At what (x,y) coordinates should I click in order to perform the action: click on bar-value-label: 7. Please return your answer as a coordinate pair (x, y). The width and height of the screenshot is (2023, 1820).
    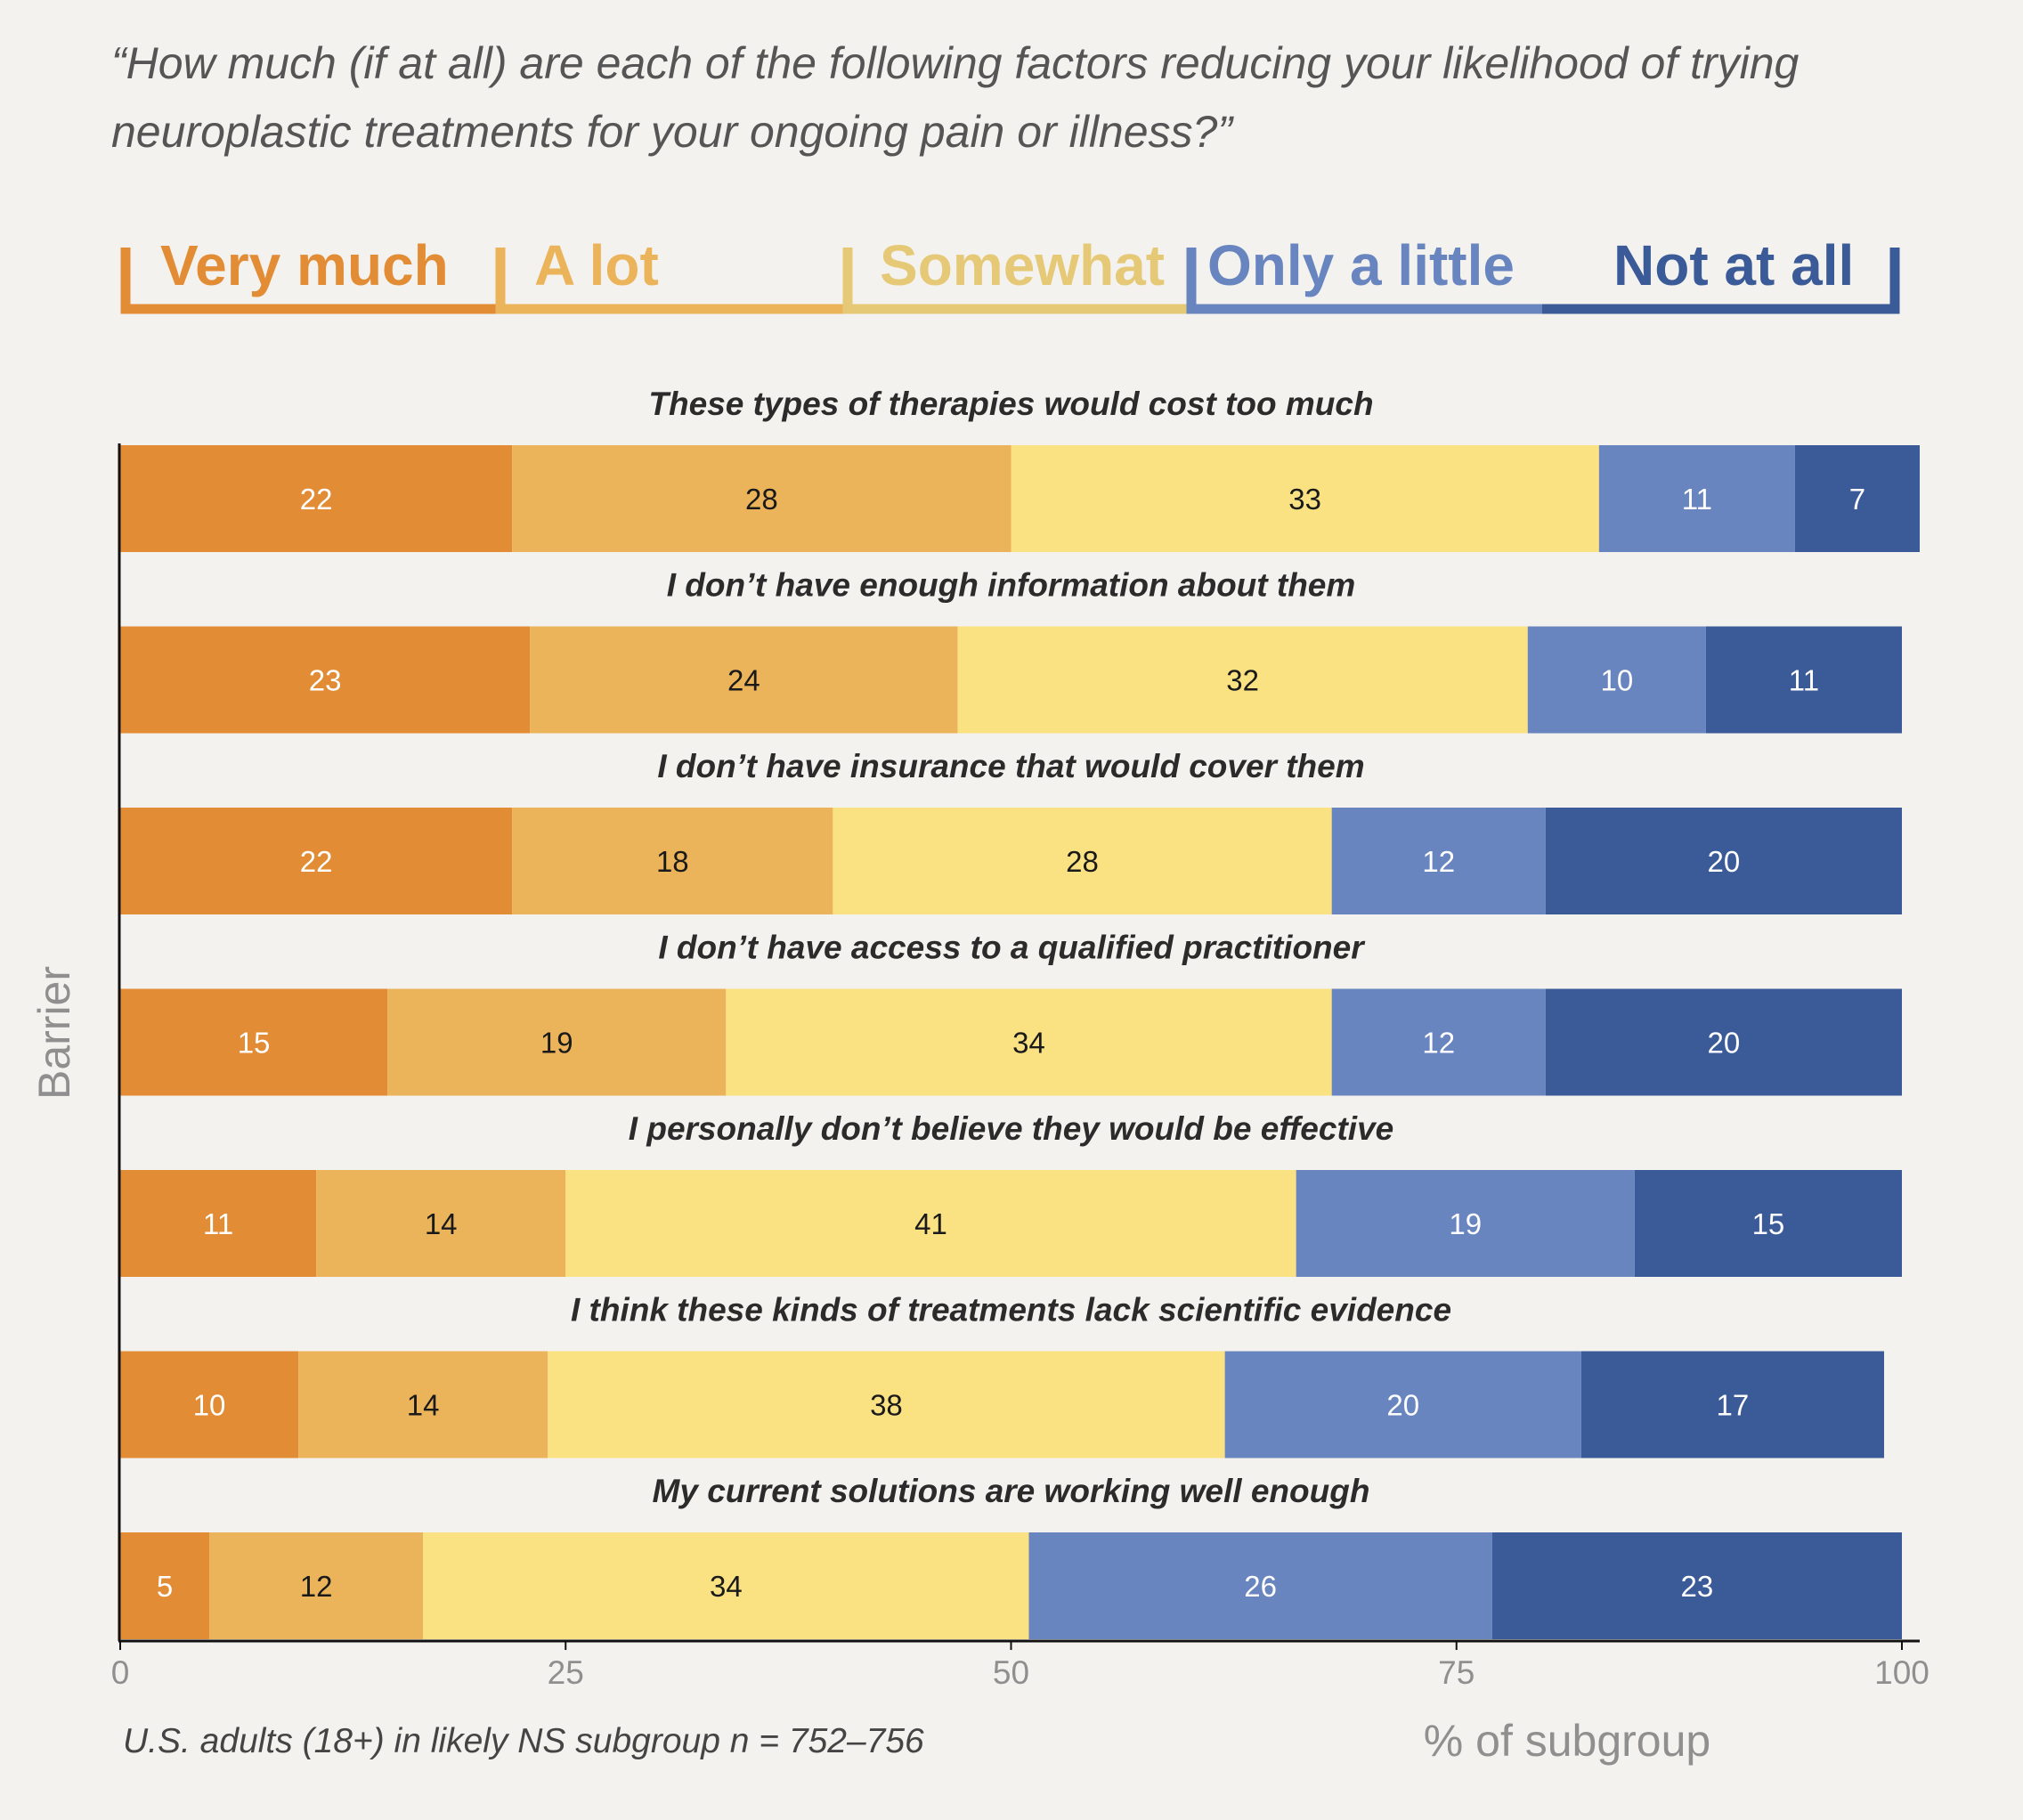
    Looking at the image, I should click on (1857, 499).